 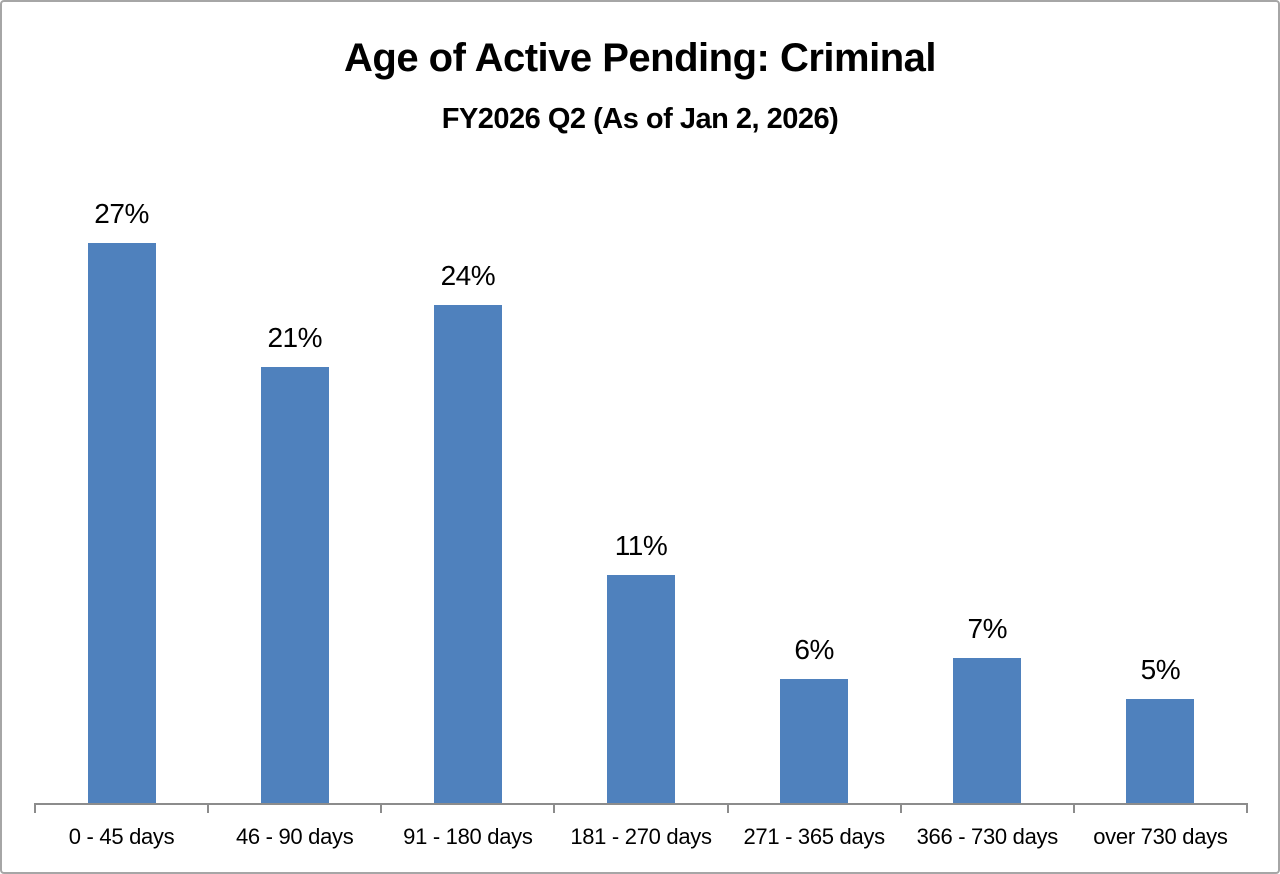 I want to click on category-label: 91 - 180 days, so click(x=468, y=836).